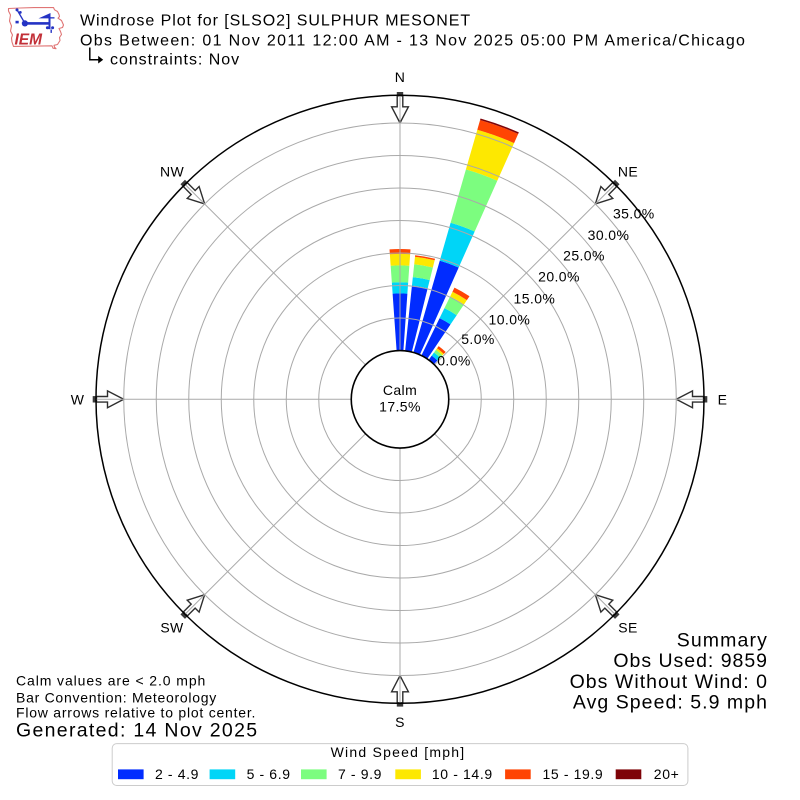 The width and height of the screenshot is (800, 800). I want to click on svg-text: NE, so click(628, 171).